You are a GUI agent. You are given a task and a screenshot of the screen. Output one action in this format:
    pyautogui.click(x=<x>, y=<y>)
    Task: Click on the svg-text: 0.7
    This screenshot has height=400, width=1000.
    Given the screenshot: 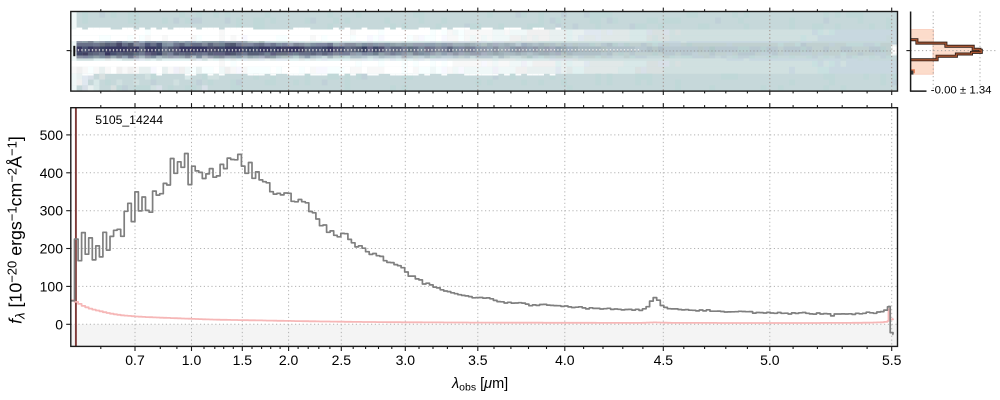 What is the action you would take?
    pyautogui.click(x=135, y=360)
    